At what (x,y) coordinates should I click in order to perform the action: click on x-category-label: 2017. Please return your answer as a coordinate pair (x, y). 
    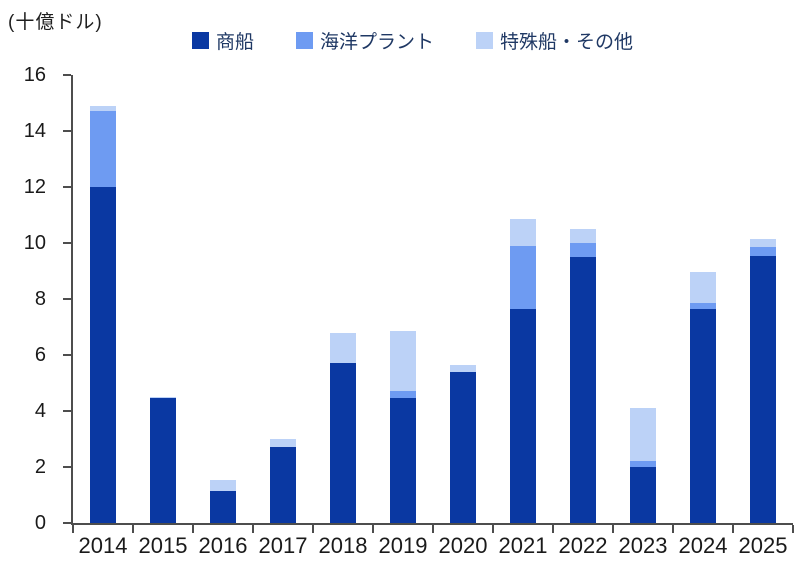
    Looking at the image, I should click on (283, 545).